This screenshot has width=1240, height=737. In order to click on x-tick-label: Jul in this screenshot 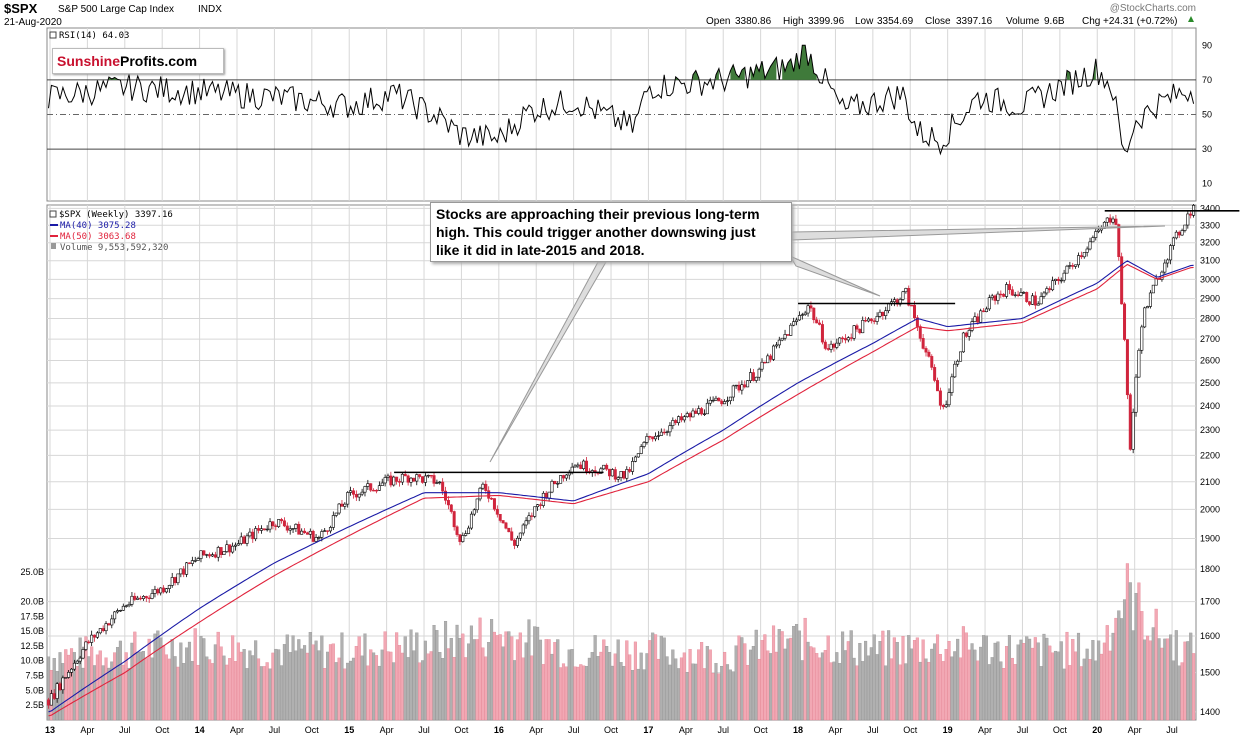, I will do `click(275, 730)`.